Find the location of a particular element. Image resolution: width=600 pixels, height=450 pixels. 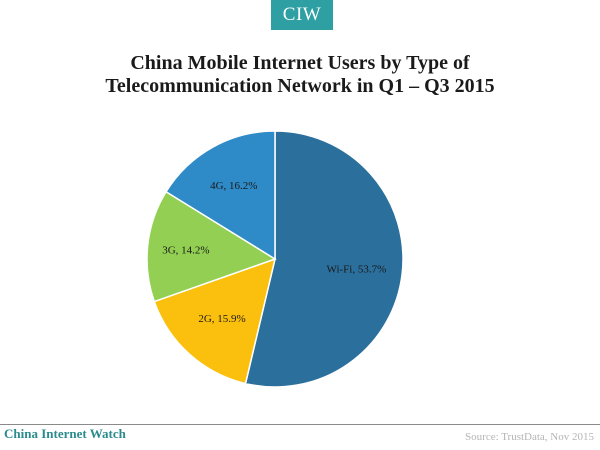

pie-slice-2g is located at coordinates (215, 321).